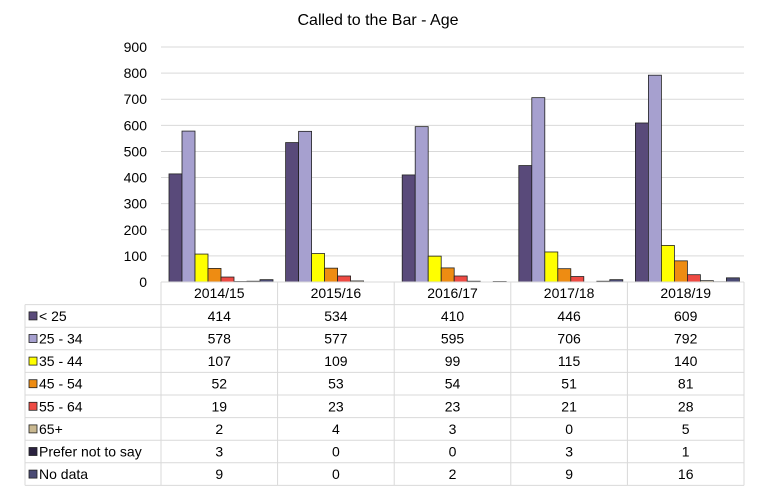 This screenshot has width=757, height=491. What do you see at coordinates (90, 452) in the screenshot?
I see `legend-label: Prefer not to say` at bounding box center [90, 452].